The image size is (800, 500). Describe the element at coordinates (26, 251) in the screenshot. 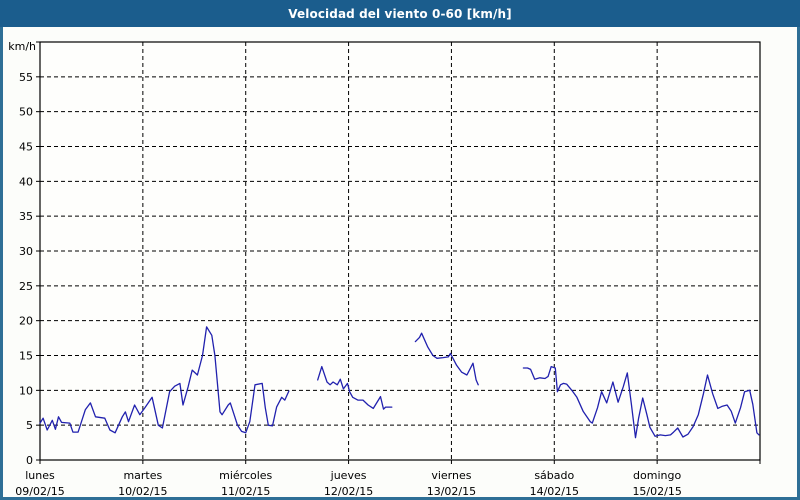

I see `y-tick-label: 30` at that location.